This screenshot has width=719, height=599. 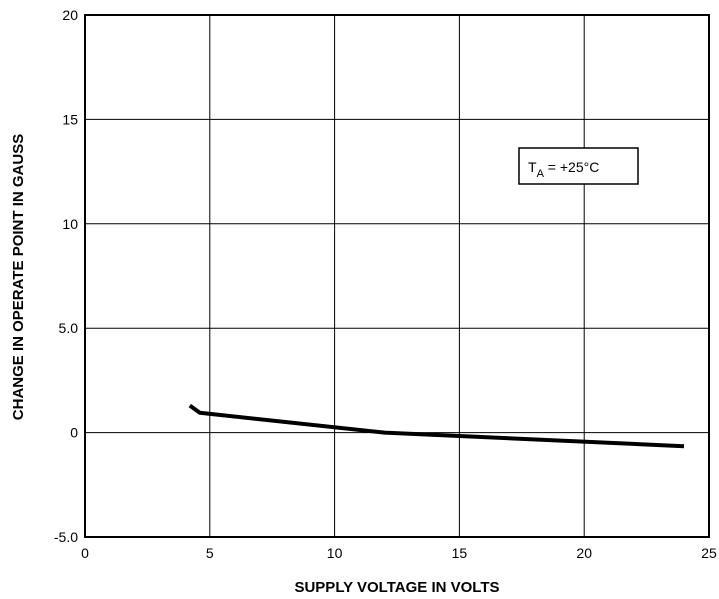 I want to click on y-axis-tick-labels: -5.0 0 5.0 10 15 20, so click(x=66, y=276).